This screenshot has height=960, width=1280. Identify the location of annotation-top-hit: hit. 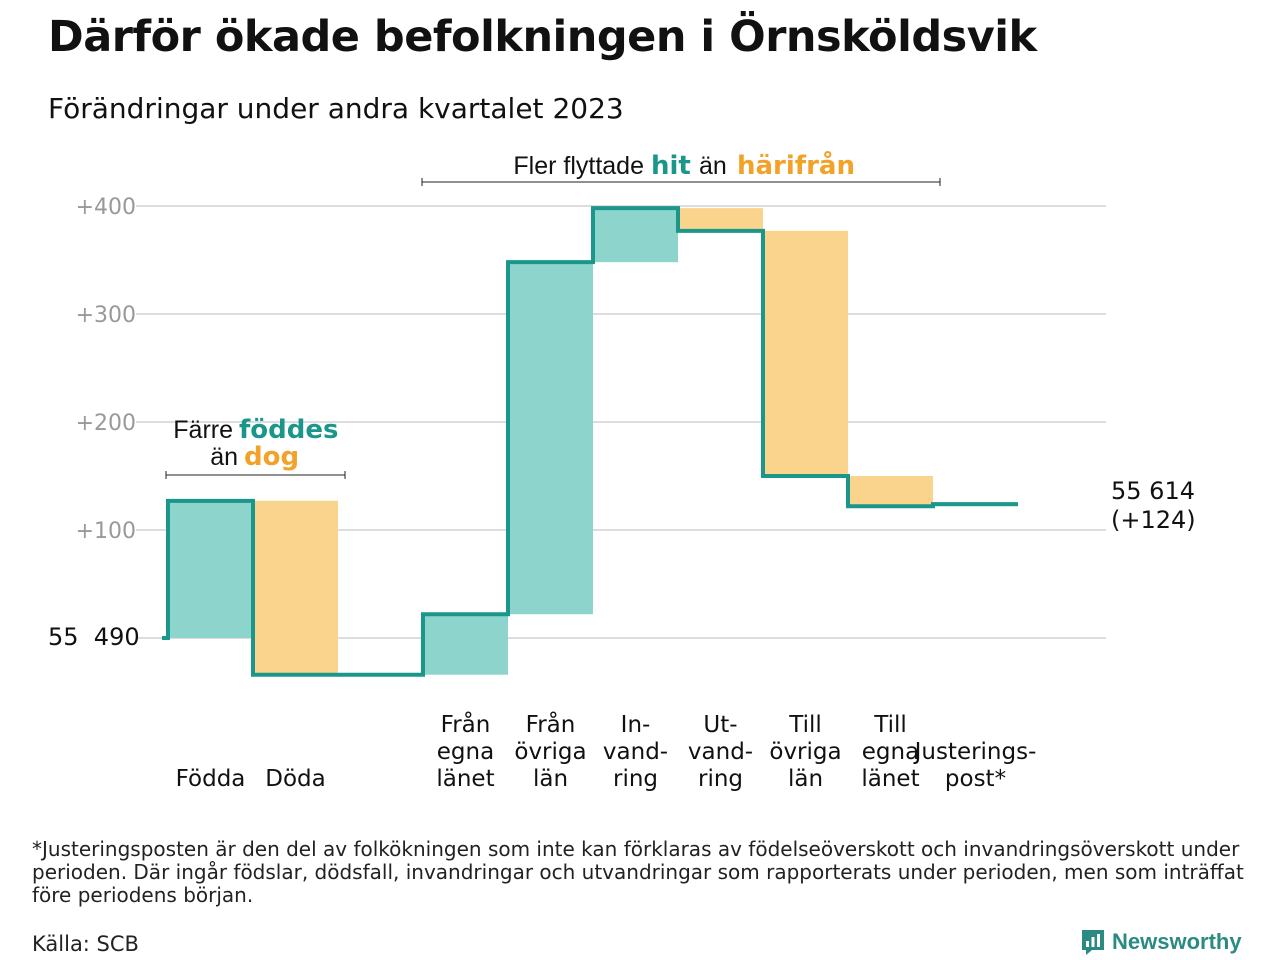
(671, 166).